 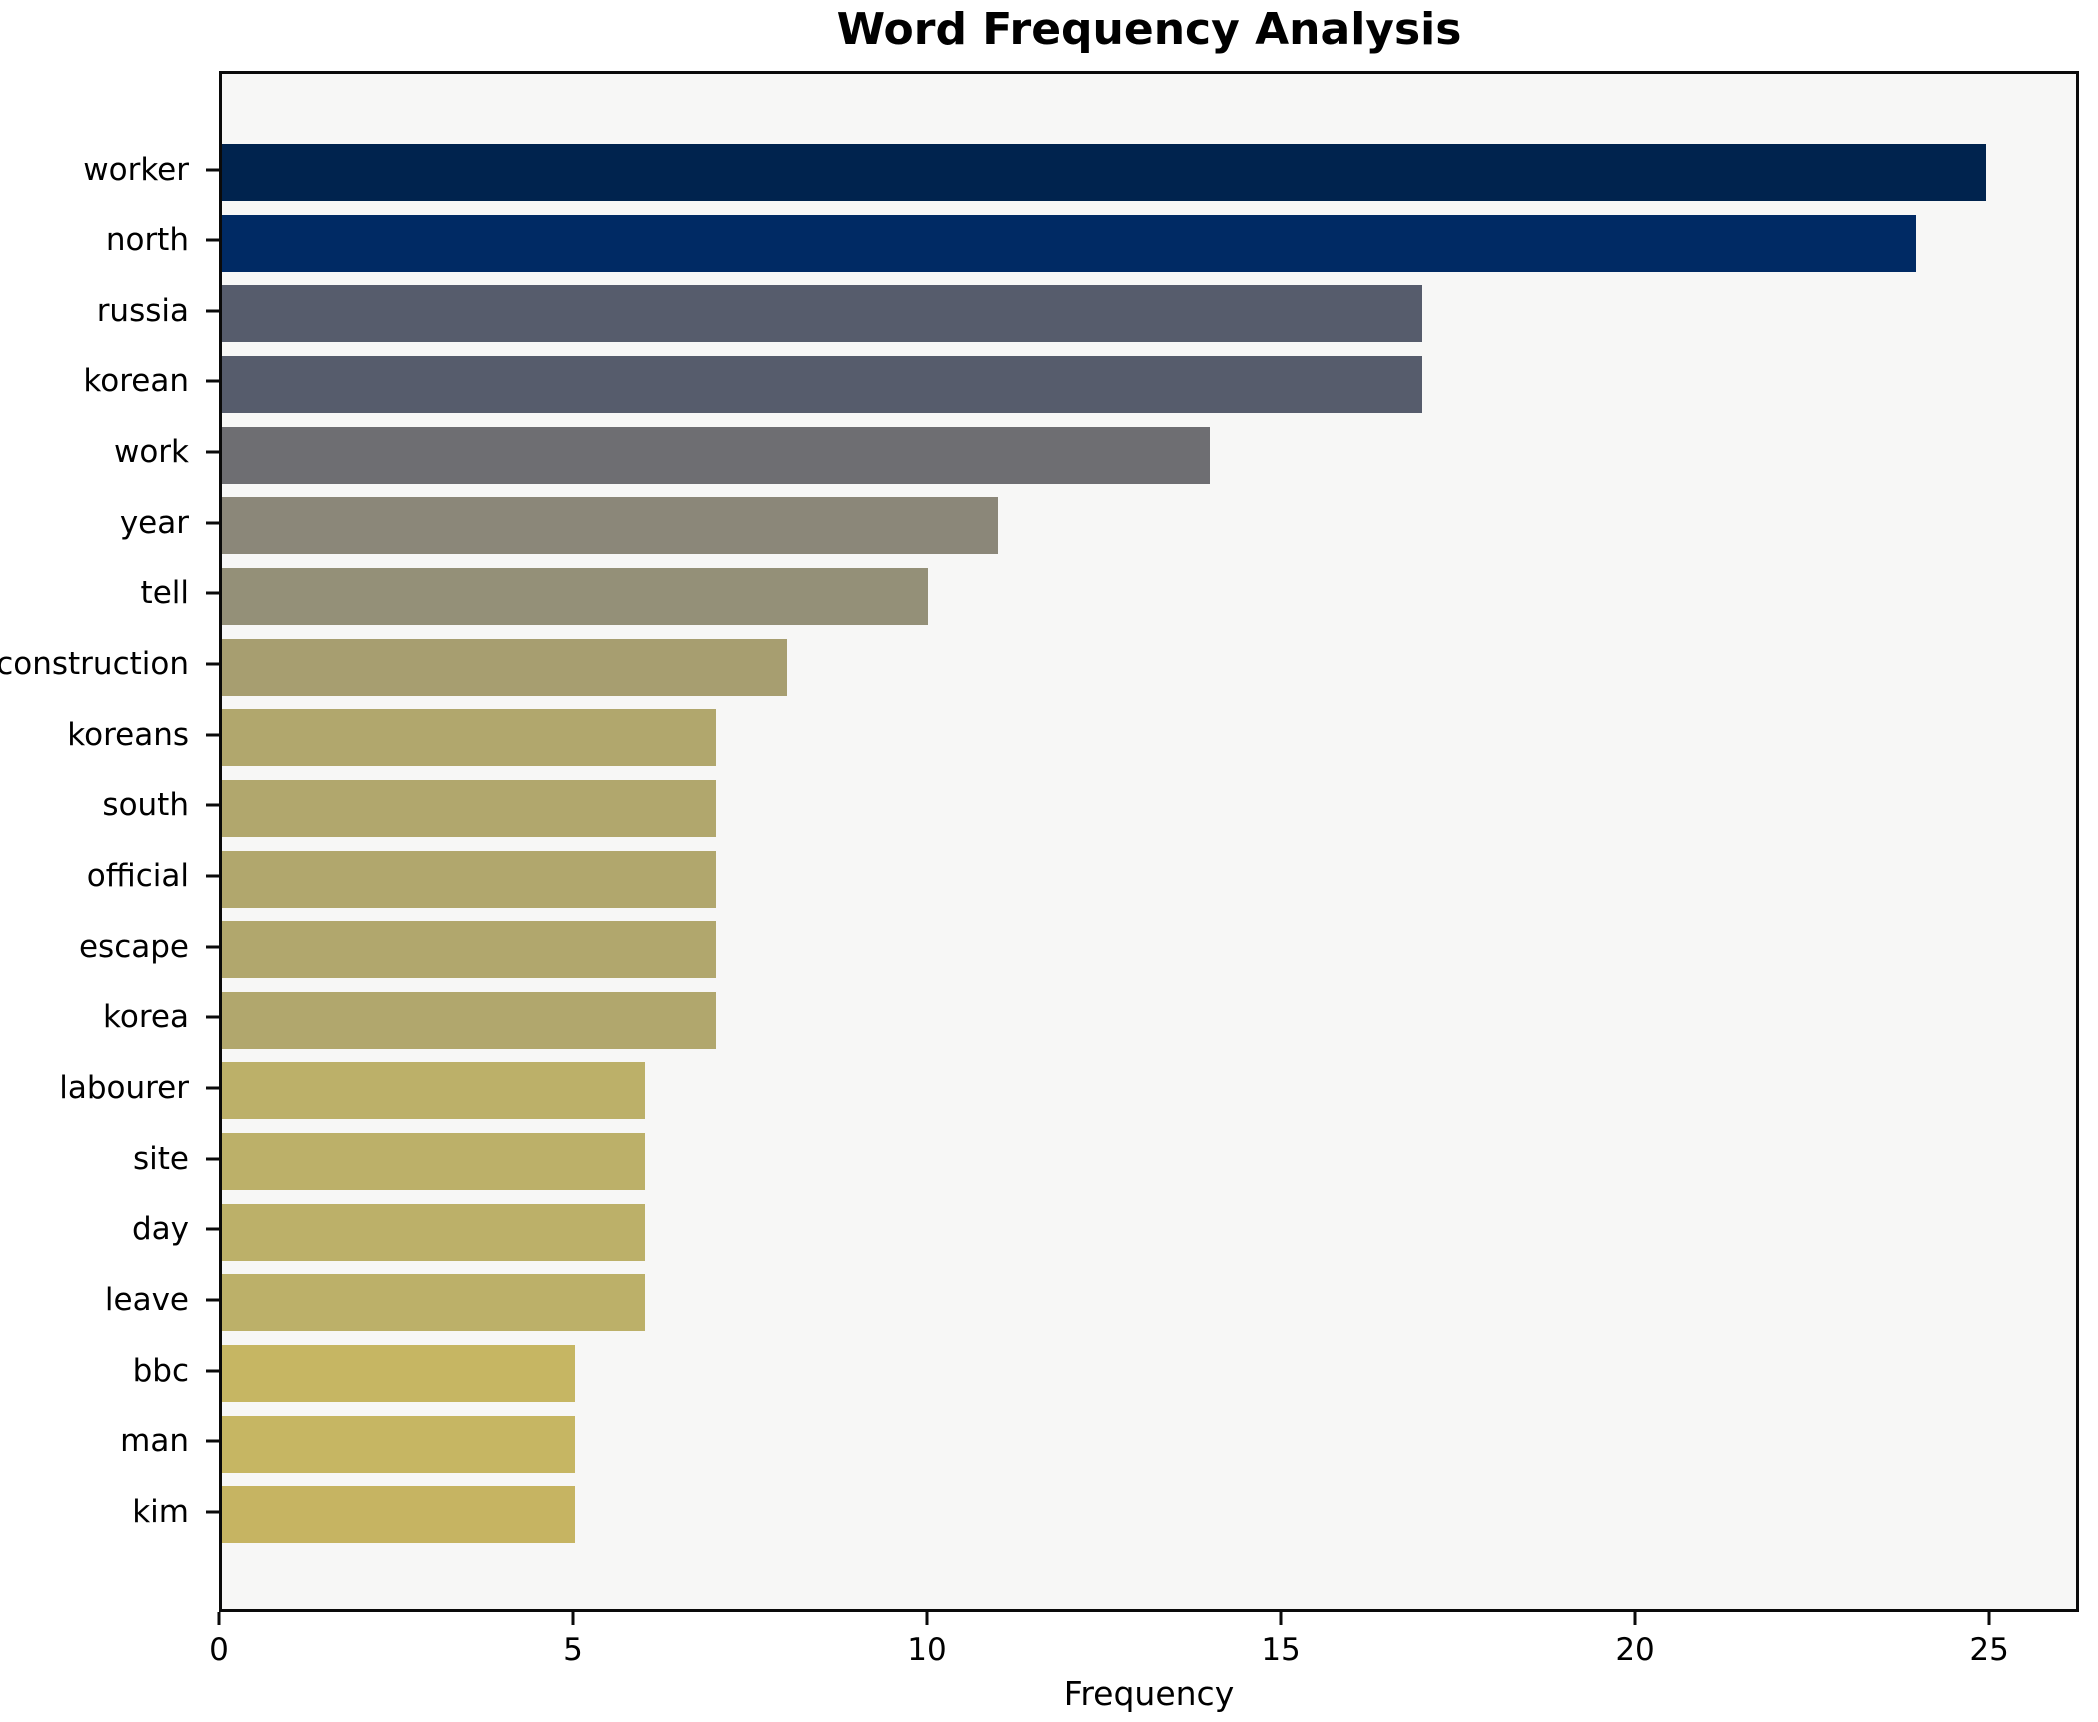 What do you see at coordinates (145, 805) in the screenshot?
I see `y-tick-label-south: south` at bounding box center [145, 805].